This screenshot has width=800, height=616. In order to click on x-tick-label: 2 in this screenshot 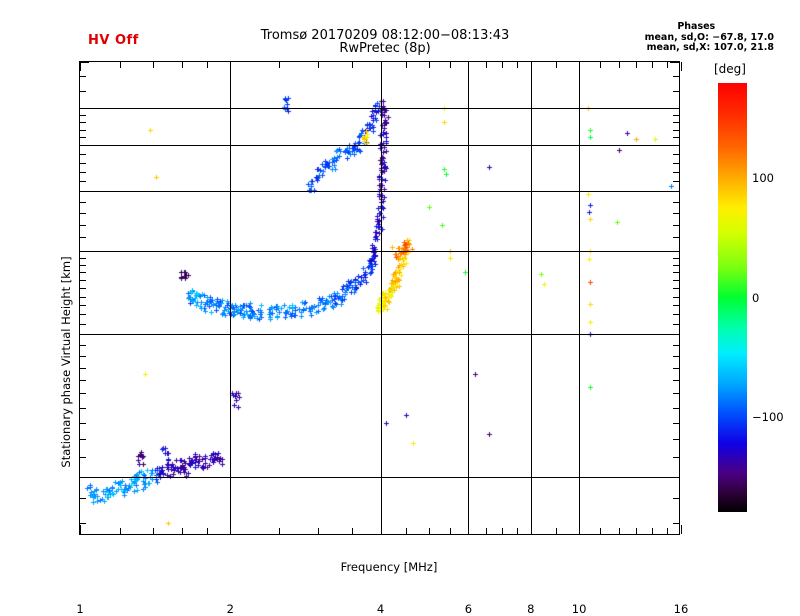, I will do `click(230, 609)`.